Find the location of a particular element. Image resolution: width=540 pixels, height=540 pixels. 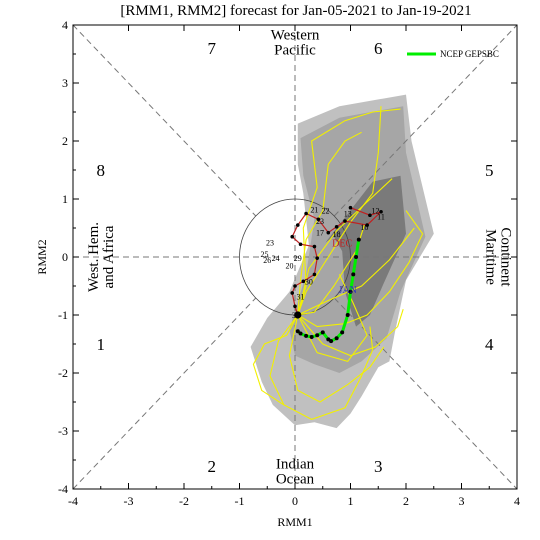

day-label: 22 is located at coordinates (326, 211).